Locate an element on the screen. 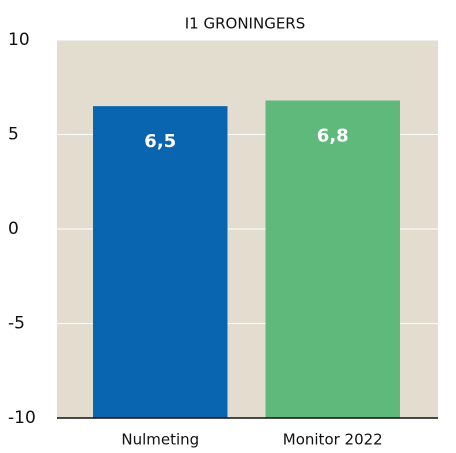 The image size is (456, 453). value-label: 6,8 is located at coordinates (333, 135).